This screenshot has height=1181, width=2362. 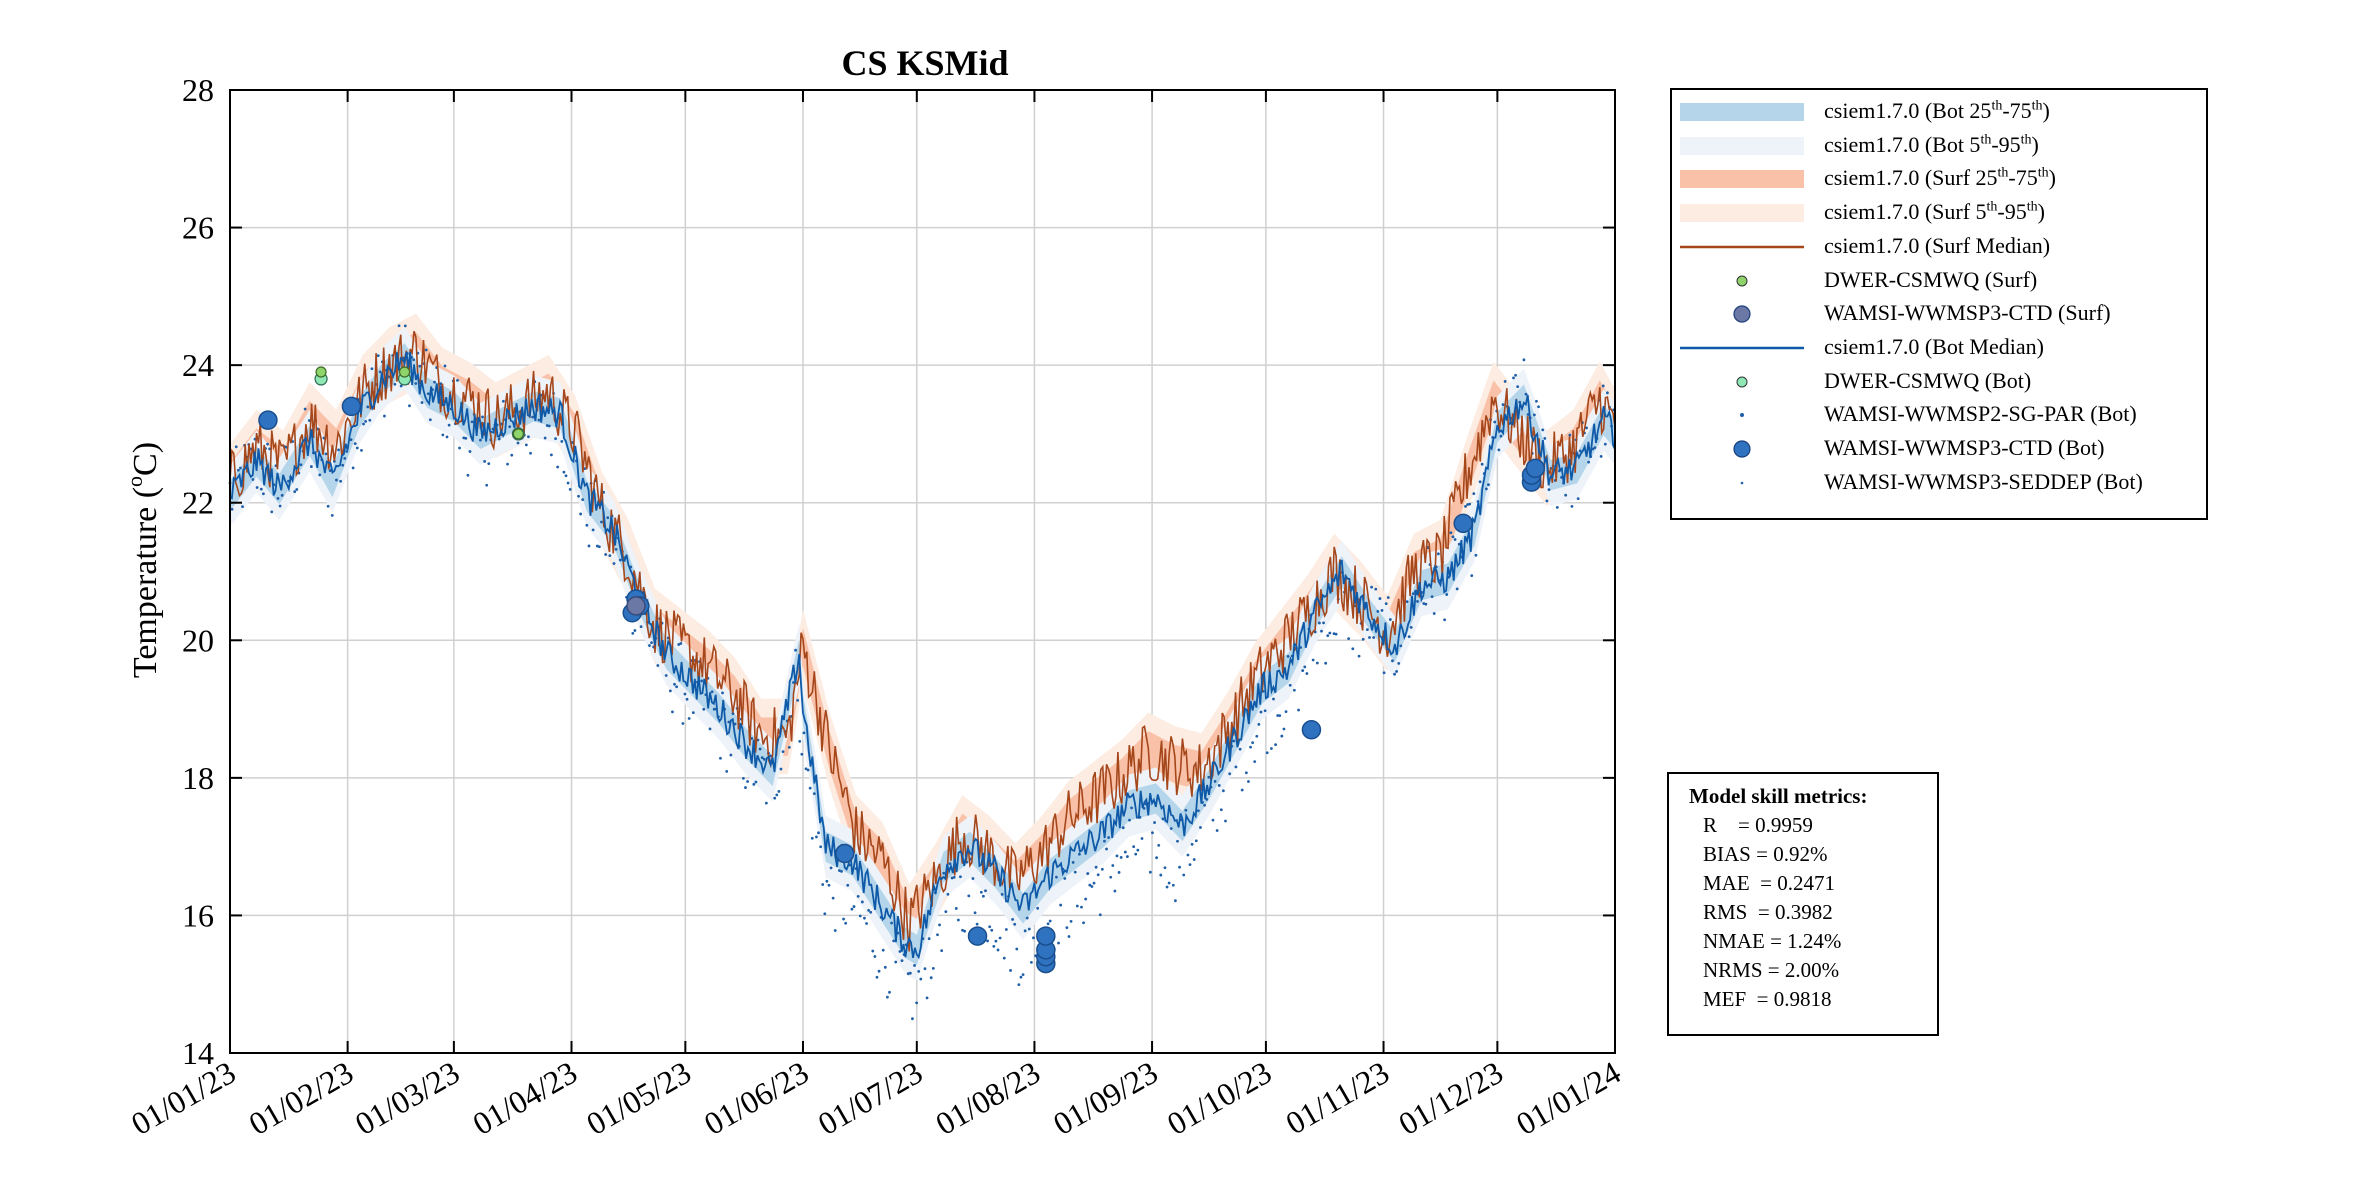 What do you see at coordinates (1939, 415) in the screenshot?
I see `legend-item-sgpar_bot: WAMSI-WWMSP2-SG-PAR (Bot)` at bounding box center [1939, 415].